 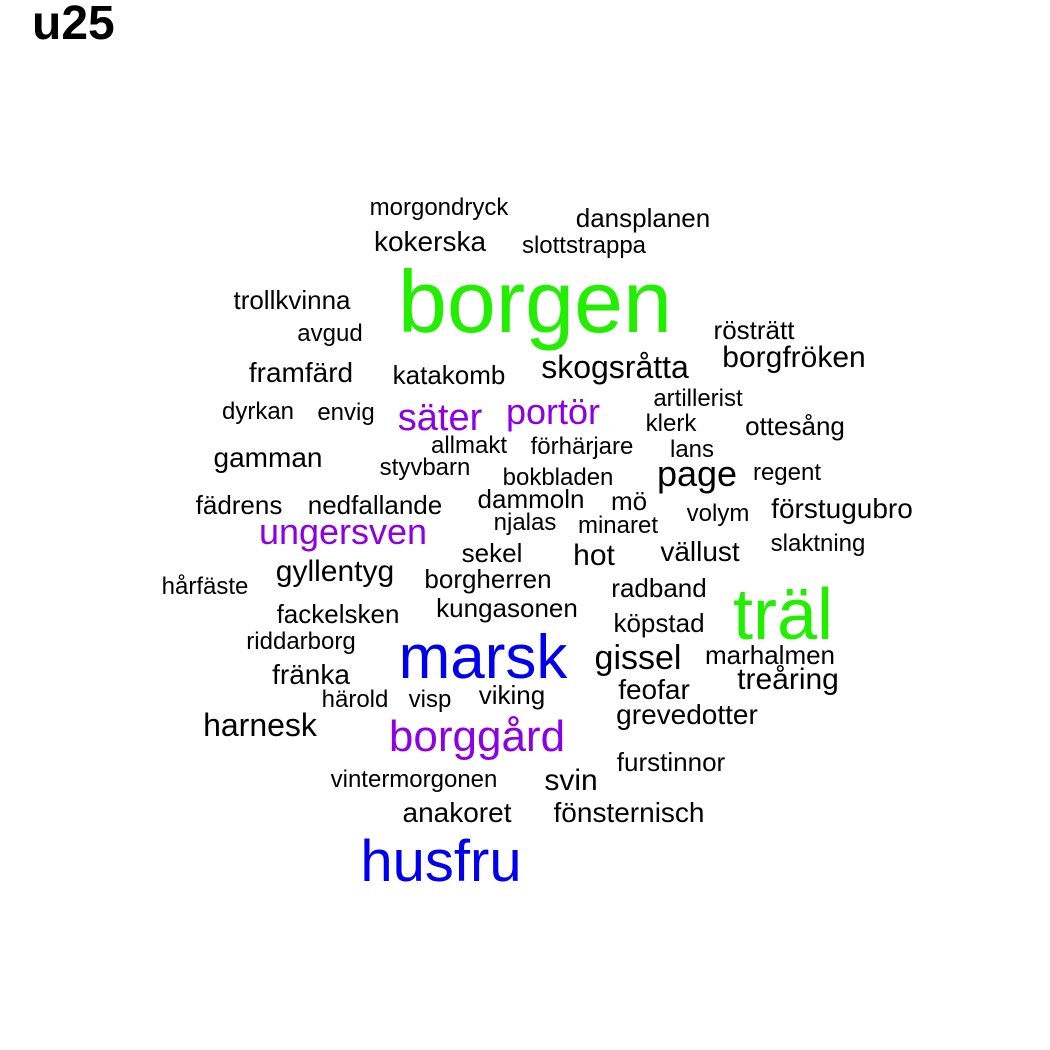 What do you see at coordinates (430, 699) in the screenshot?
I see `cloud-word: visp` at bounding box center [430, 699].